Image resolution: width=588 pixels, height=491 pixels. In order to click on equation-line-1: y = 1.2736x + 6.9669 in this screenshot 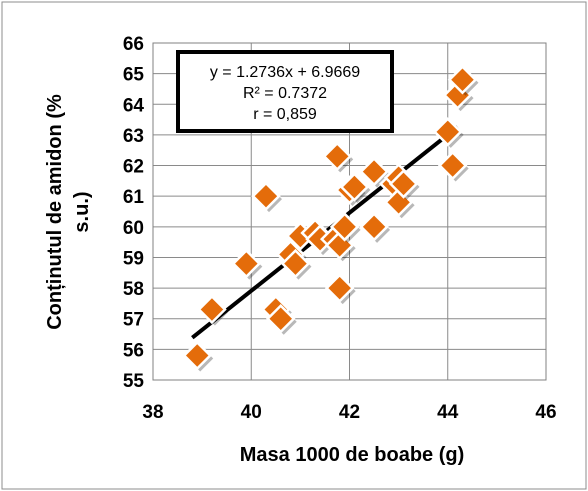, I will do `click(285, 72)`.